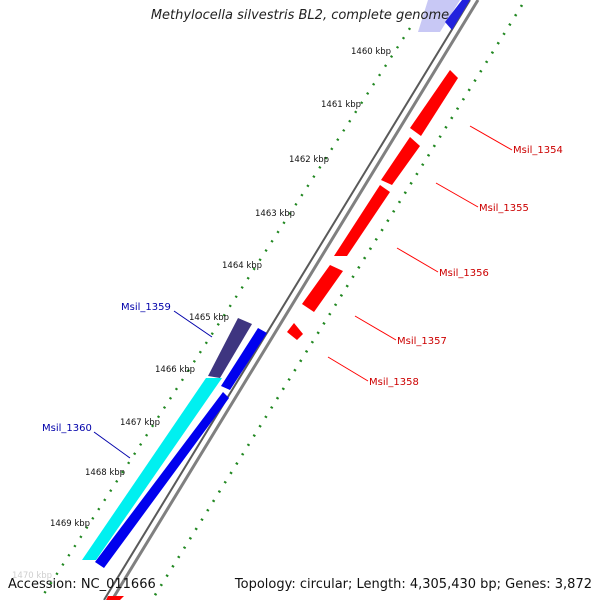 The image size is (600, 600). Describe the element at coordinates (175, 370) in the screenshot. I see `tick-label-1466: 1466 kbp` at that location.